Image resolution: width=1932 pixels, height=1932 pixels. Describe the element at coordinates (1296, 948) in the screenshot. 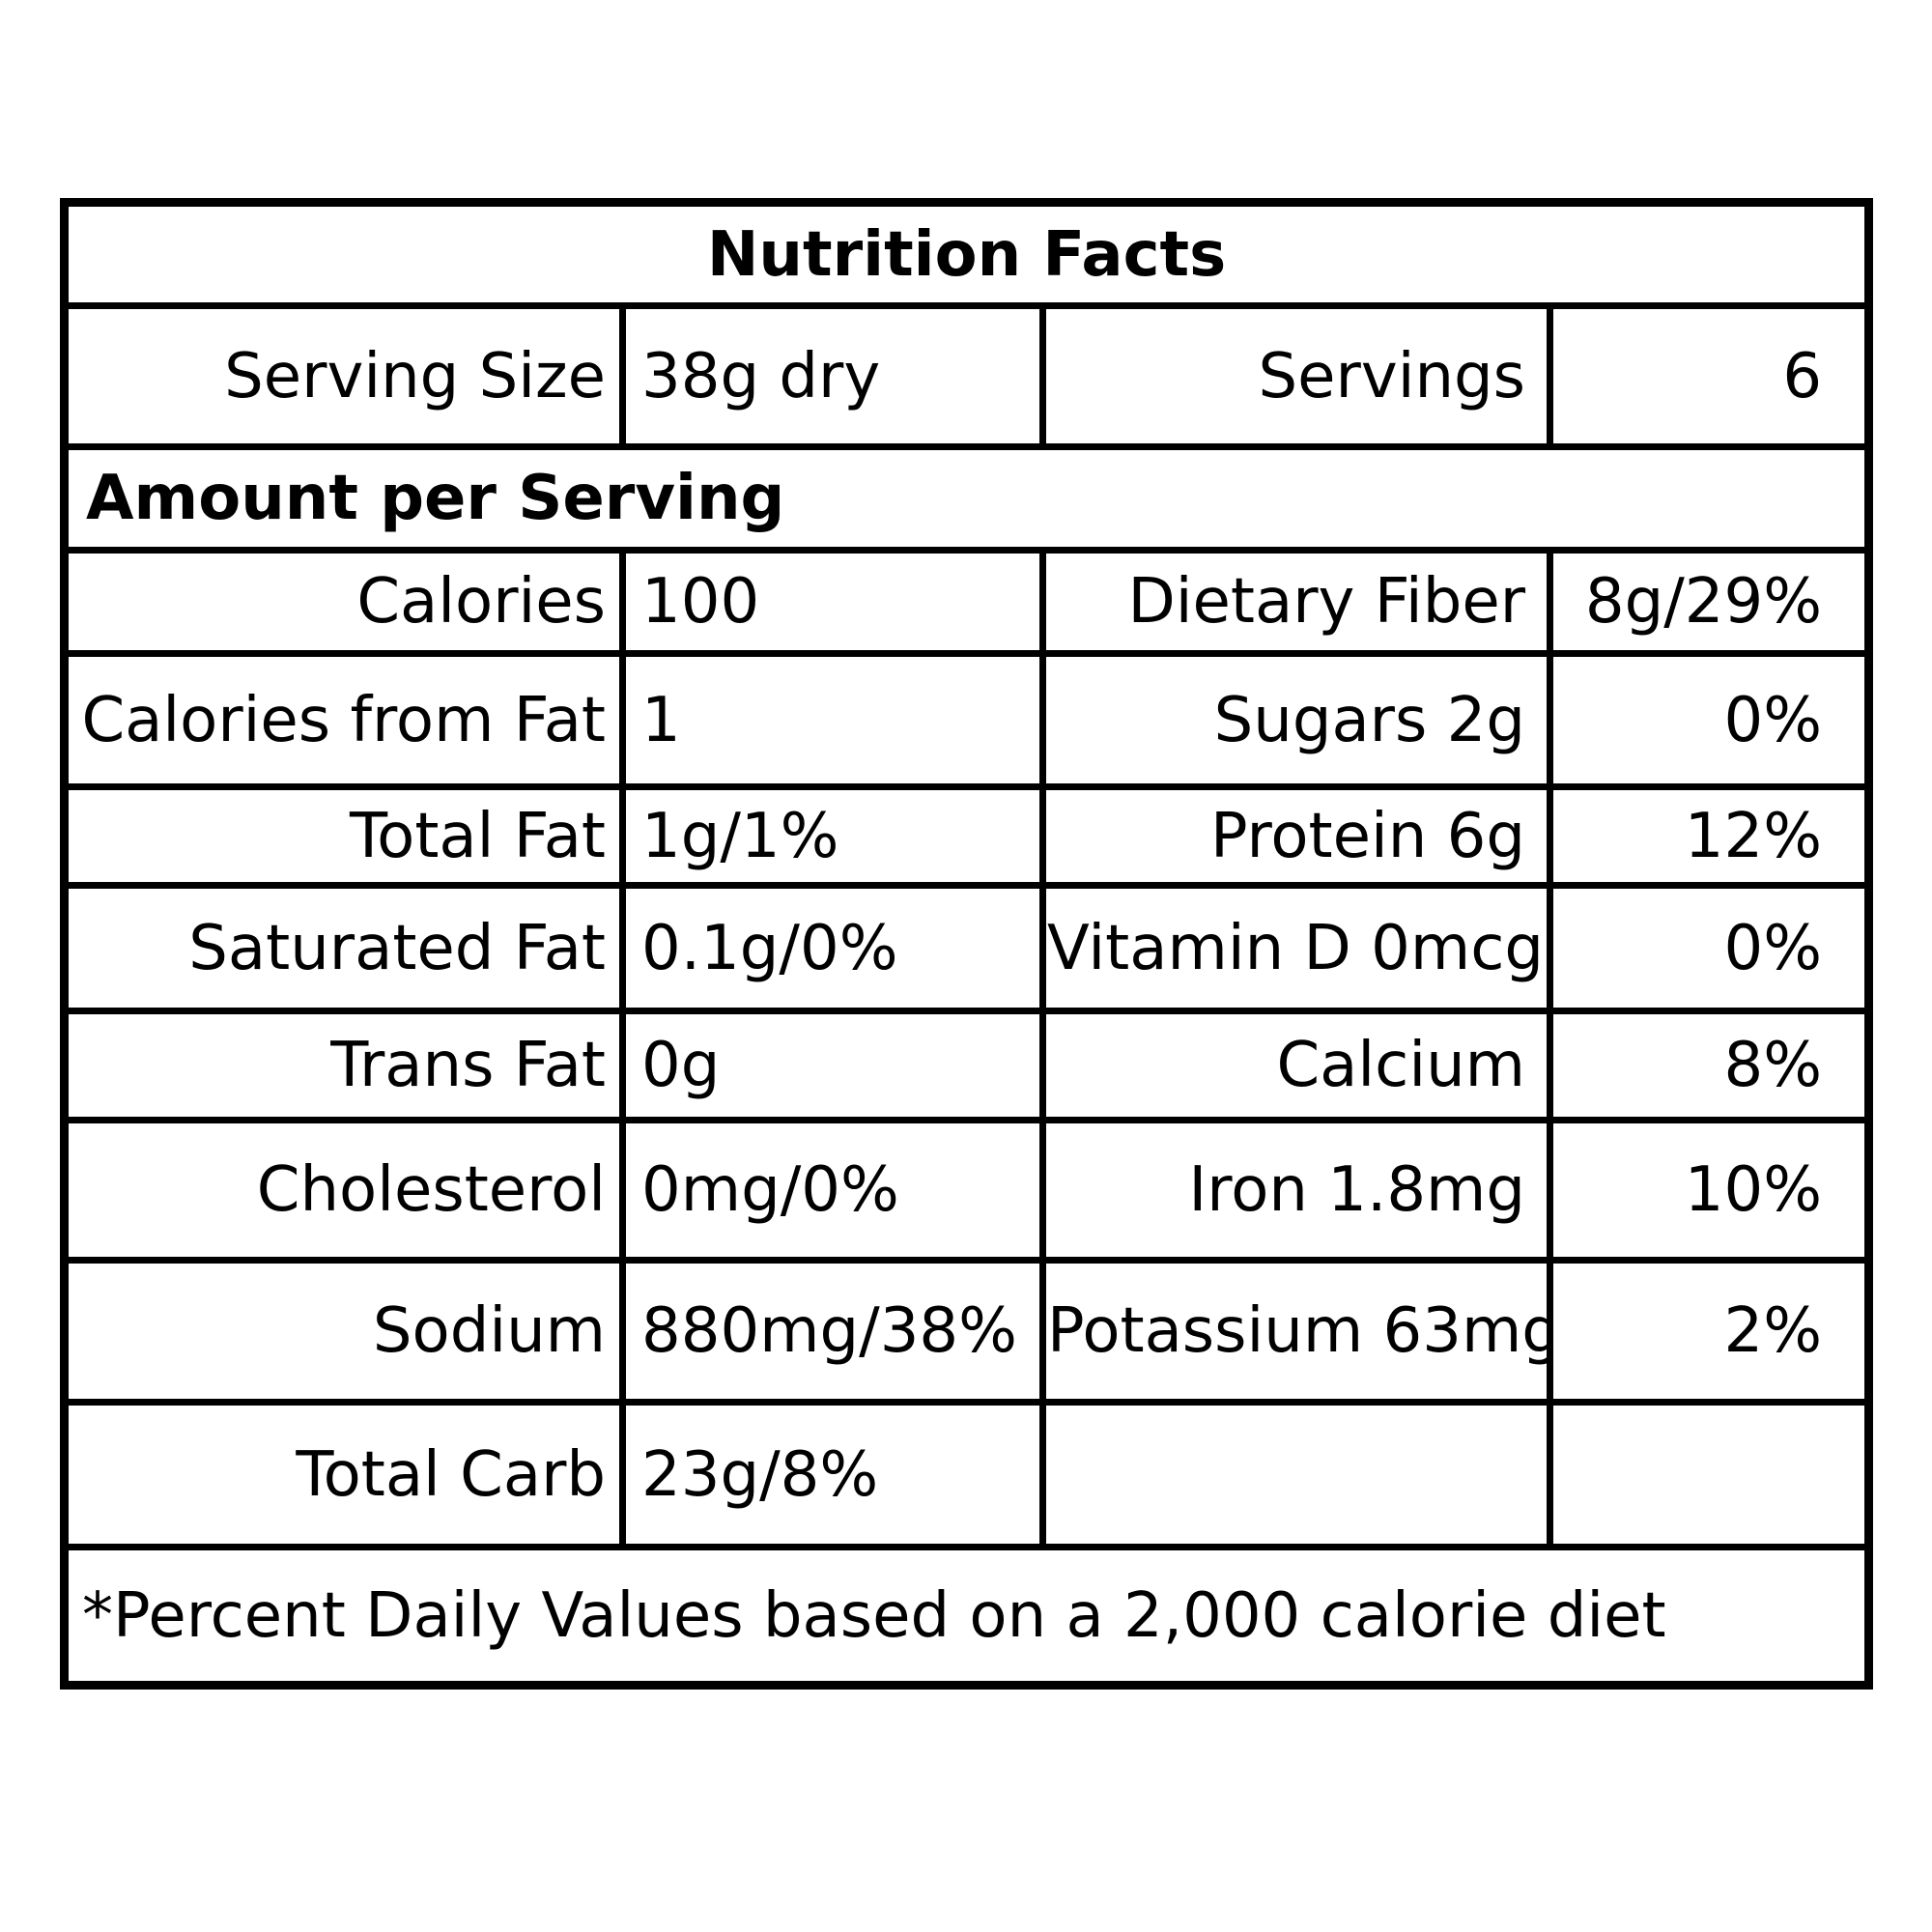

I see `nutrient-label-2: Vitamin D 0mcg` at that location.